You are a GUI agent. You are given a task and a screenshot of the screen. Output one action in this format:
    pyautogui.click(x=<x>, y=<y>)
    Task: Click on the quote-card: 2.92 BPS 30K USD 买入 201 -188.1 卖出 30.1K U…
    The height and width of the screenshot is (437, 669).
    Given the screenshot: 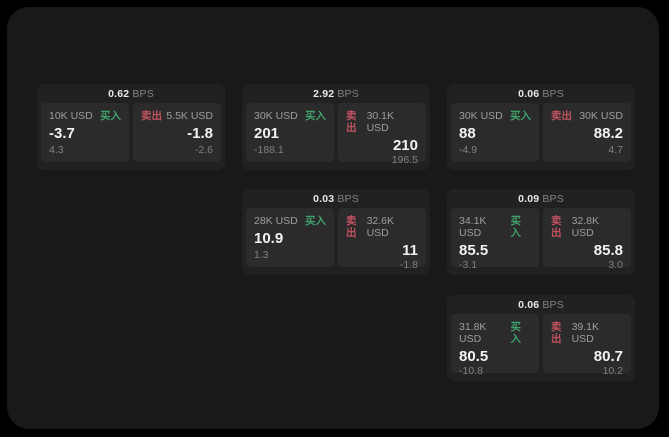 What is the action you would take?
    pyautogui.click(x=336, y=127)
    